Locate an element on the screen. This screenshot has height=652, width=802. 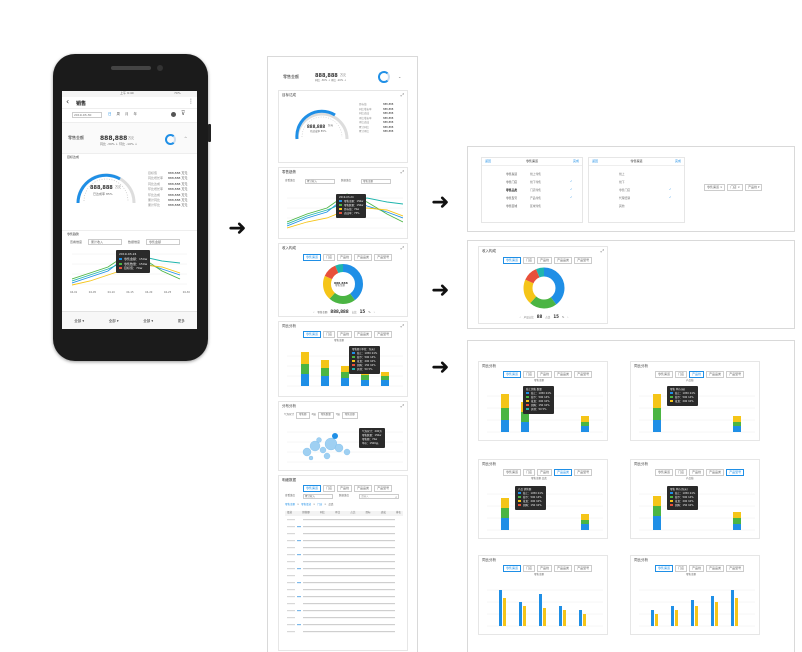
chip: 门店 × is located at coordinates (735, 187).